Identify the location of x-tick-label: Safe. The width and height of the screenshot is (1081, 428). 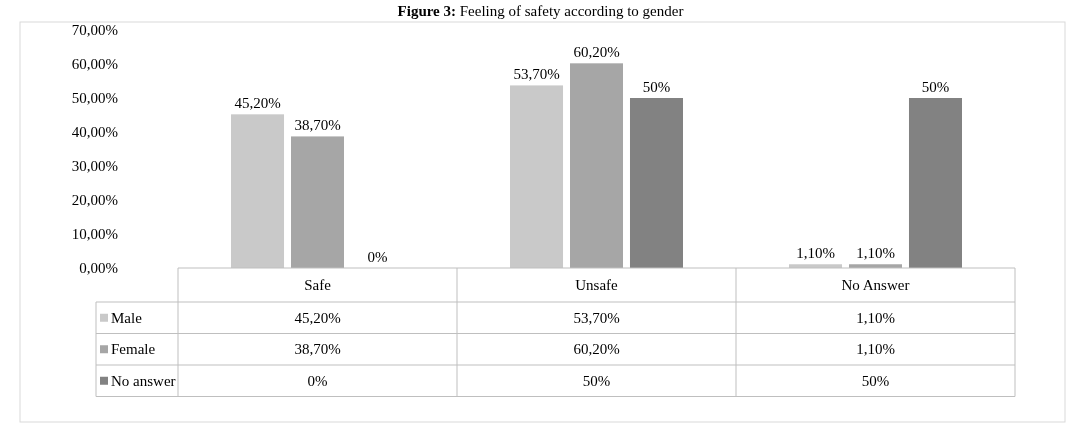
(318, 285).